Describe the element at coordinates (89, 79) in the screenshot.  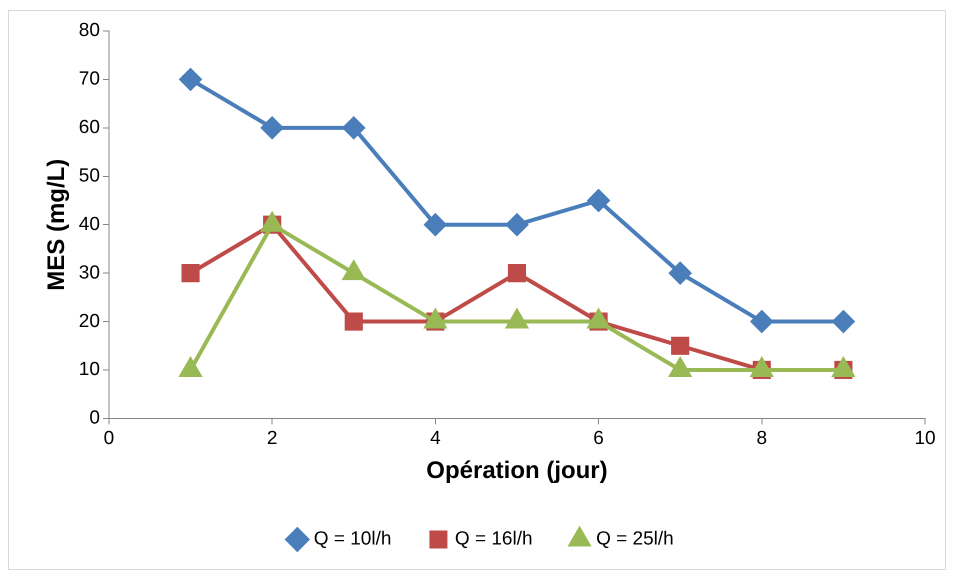
I see `y-tick-label: 70` at that location.